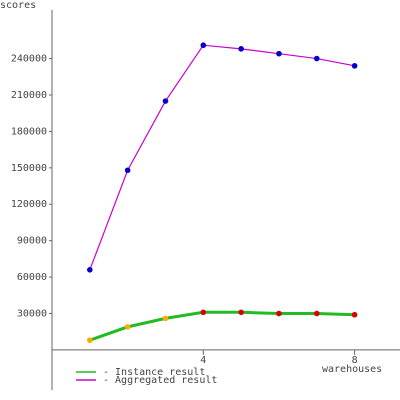  What do you see at coordinates (32, 241) in the screenshot?
I see `y-tick-label: 90000` at bounding box center [32, 241].